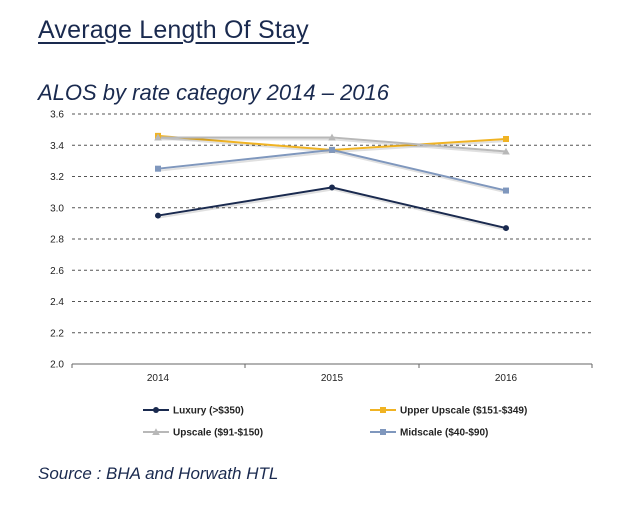 This screenshot has width=624, height=506. I want to click on x-tick-label: 2015, so click(332, 378).